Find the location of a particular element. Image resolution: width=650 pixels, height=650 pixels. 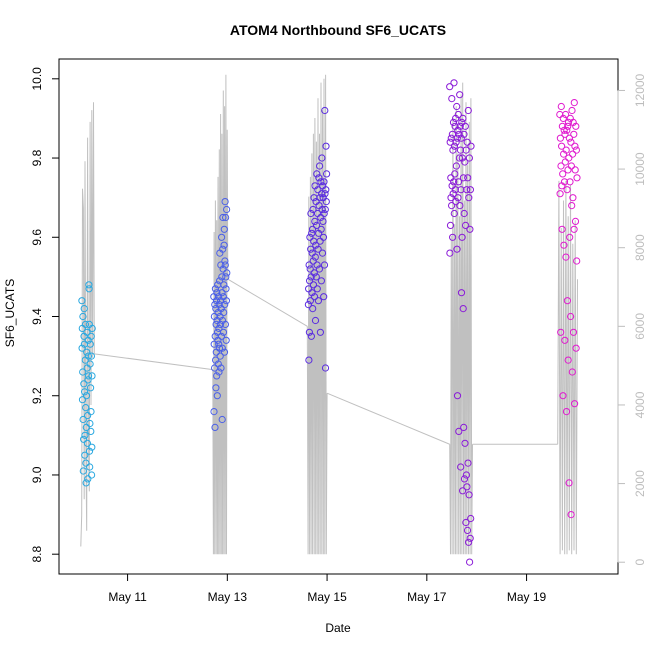

altitude-connector is located at coordinates (388, 418).